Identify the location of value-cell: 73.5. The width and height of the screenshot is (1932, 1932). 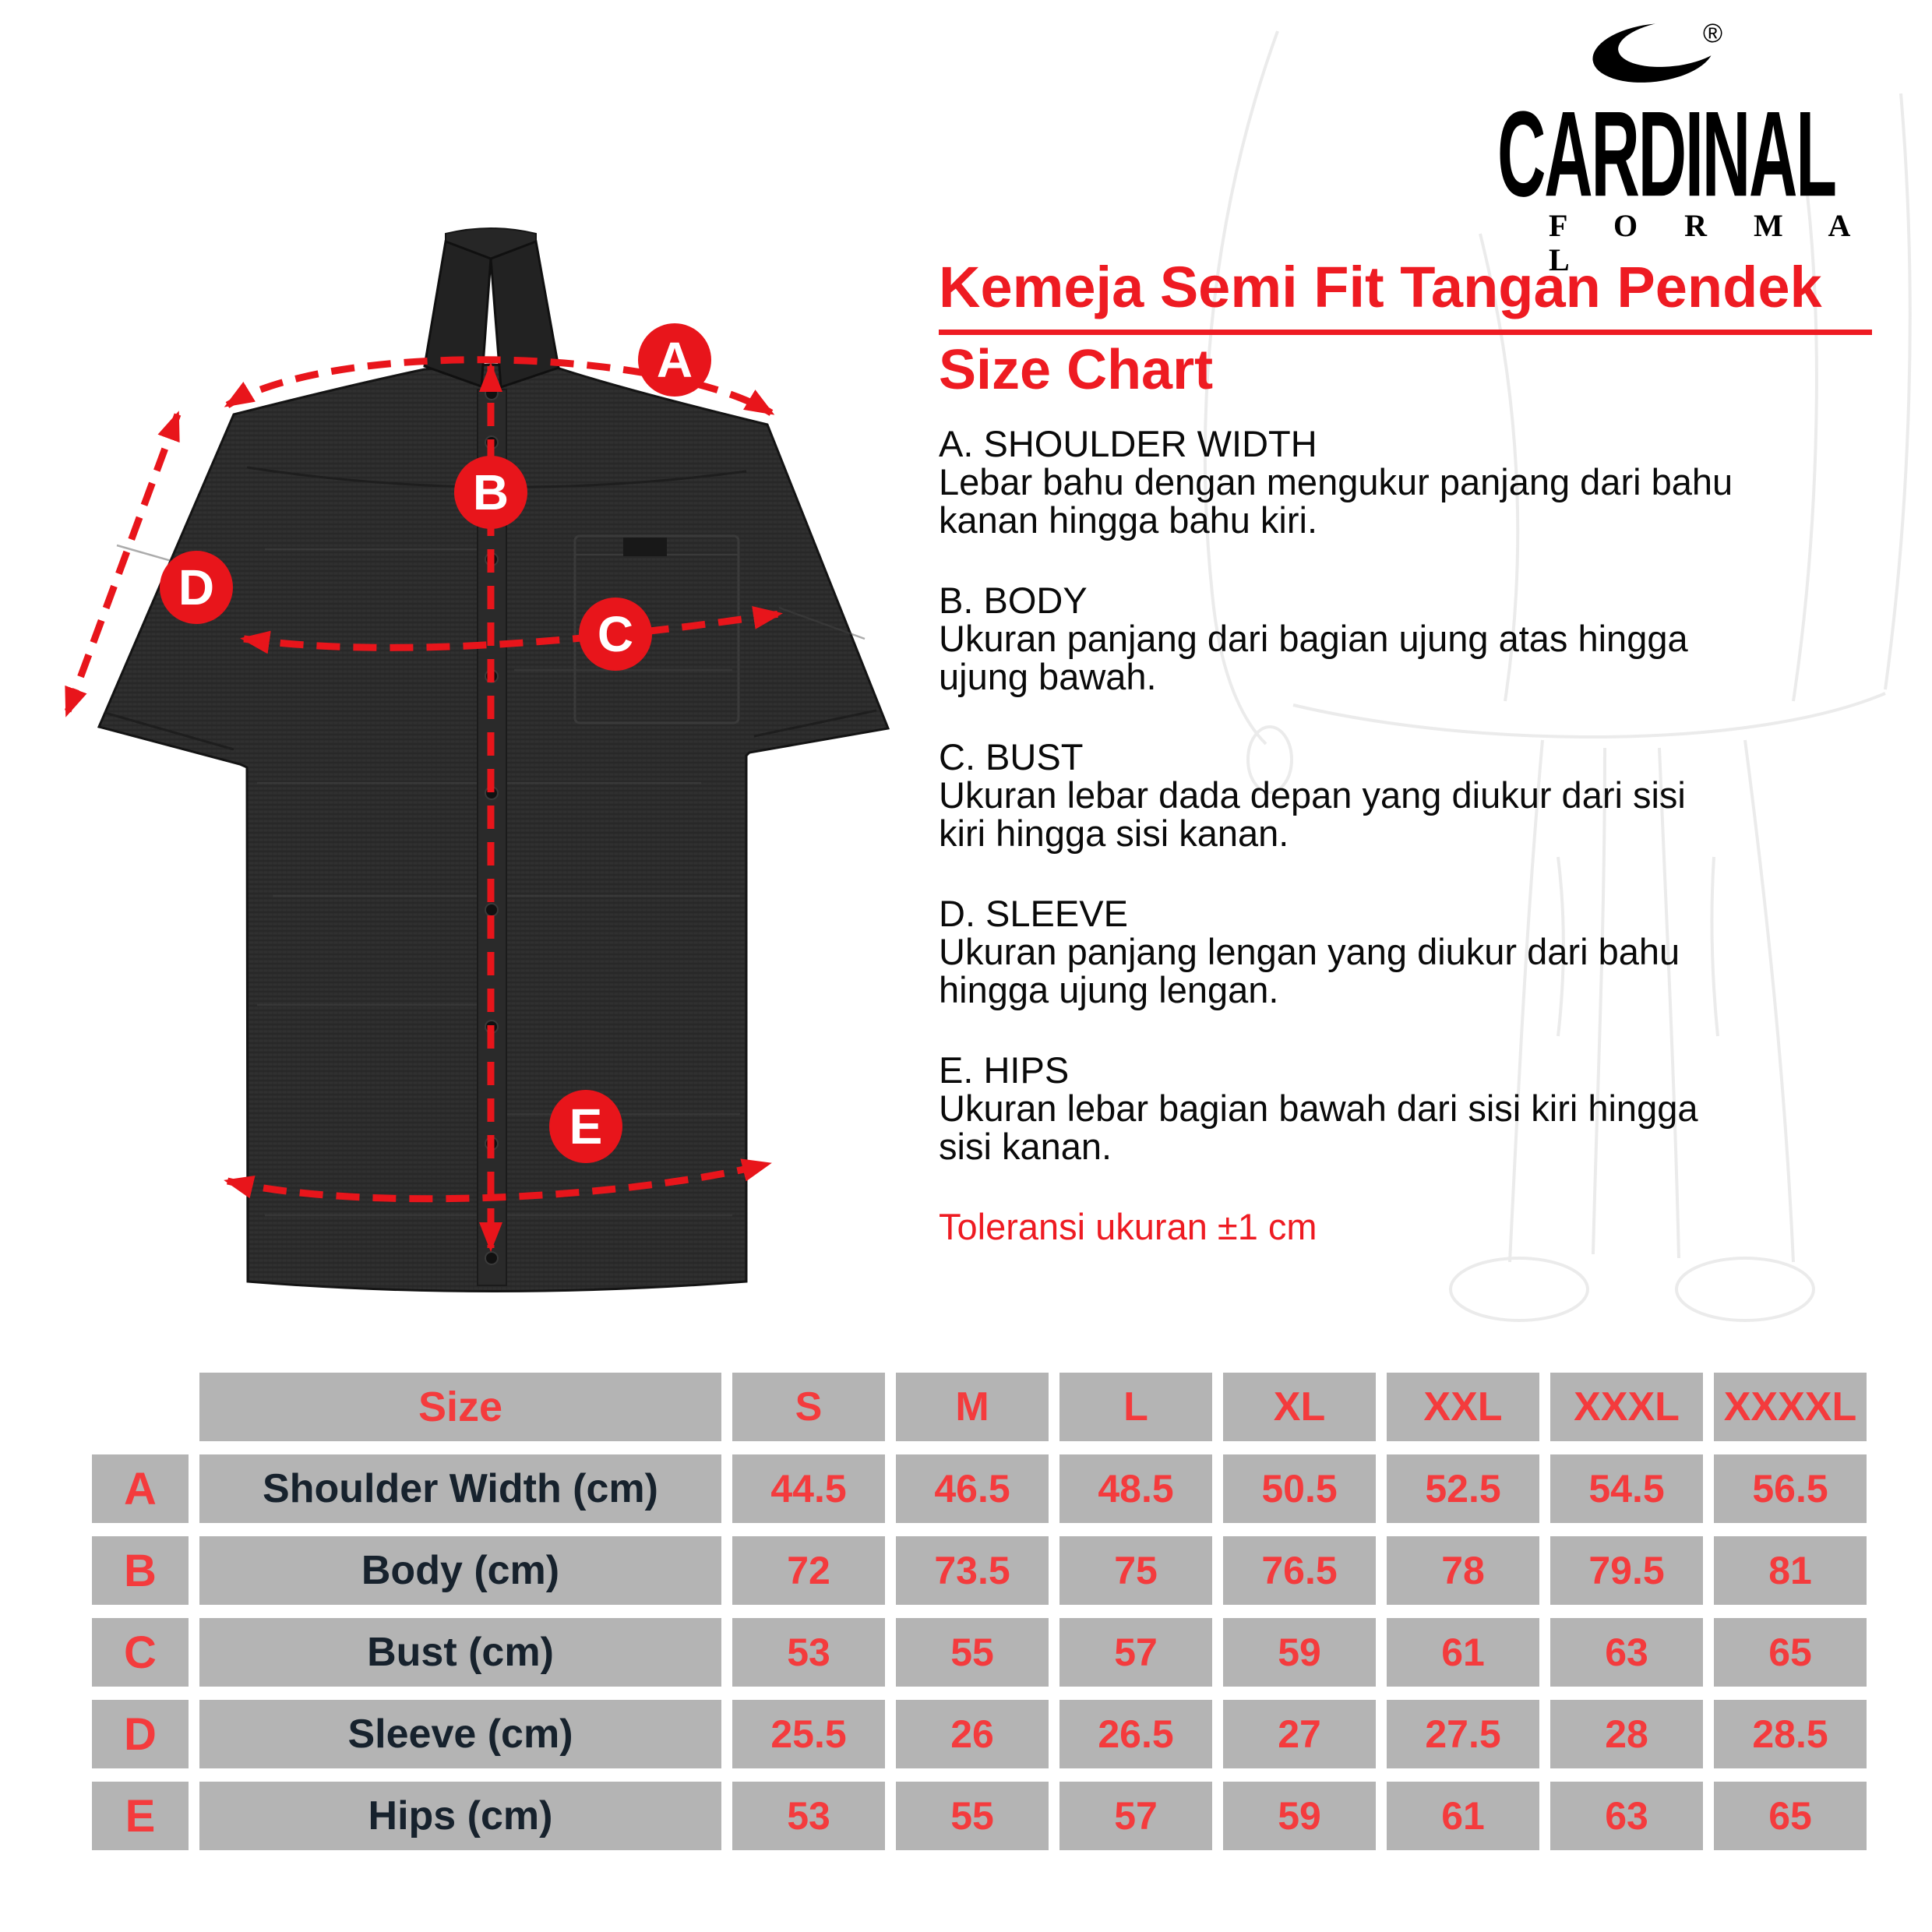
(973, 1570).